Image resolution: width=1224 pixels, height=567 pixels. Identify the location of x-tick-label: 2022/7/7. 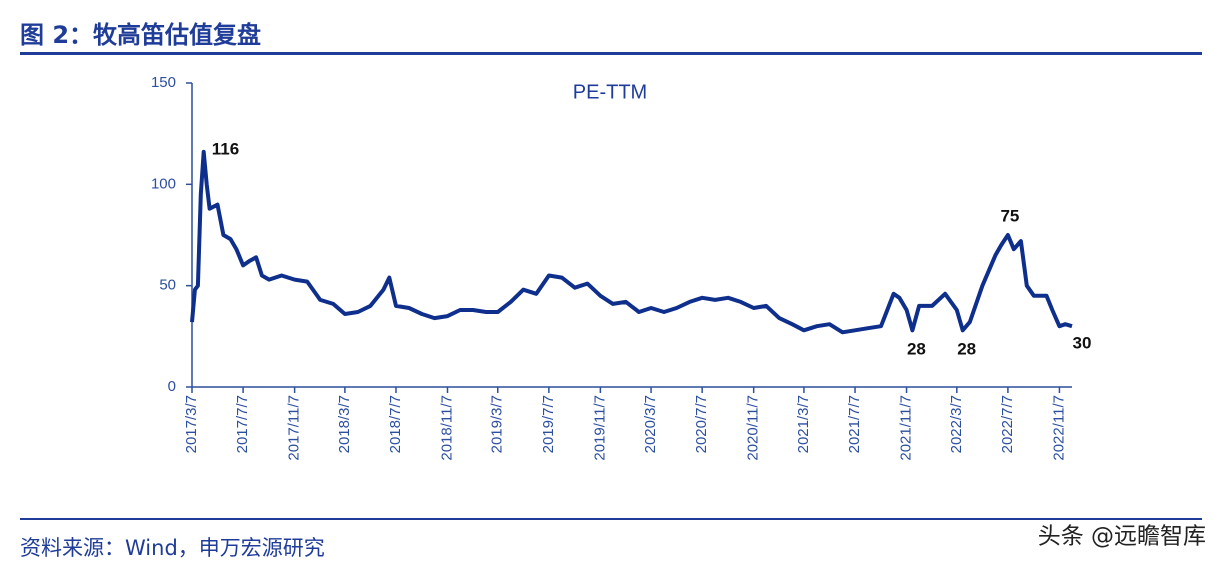
(1007, 424).